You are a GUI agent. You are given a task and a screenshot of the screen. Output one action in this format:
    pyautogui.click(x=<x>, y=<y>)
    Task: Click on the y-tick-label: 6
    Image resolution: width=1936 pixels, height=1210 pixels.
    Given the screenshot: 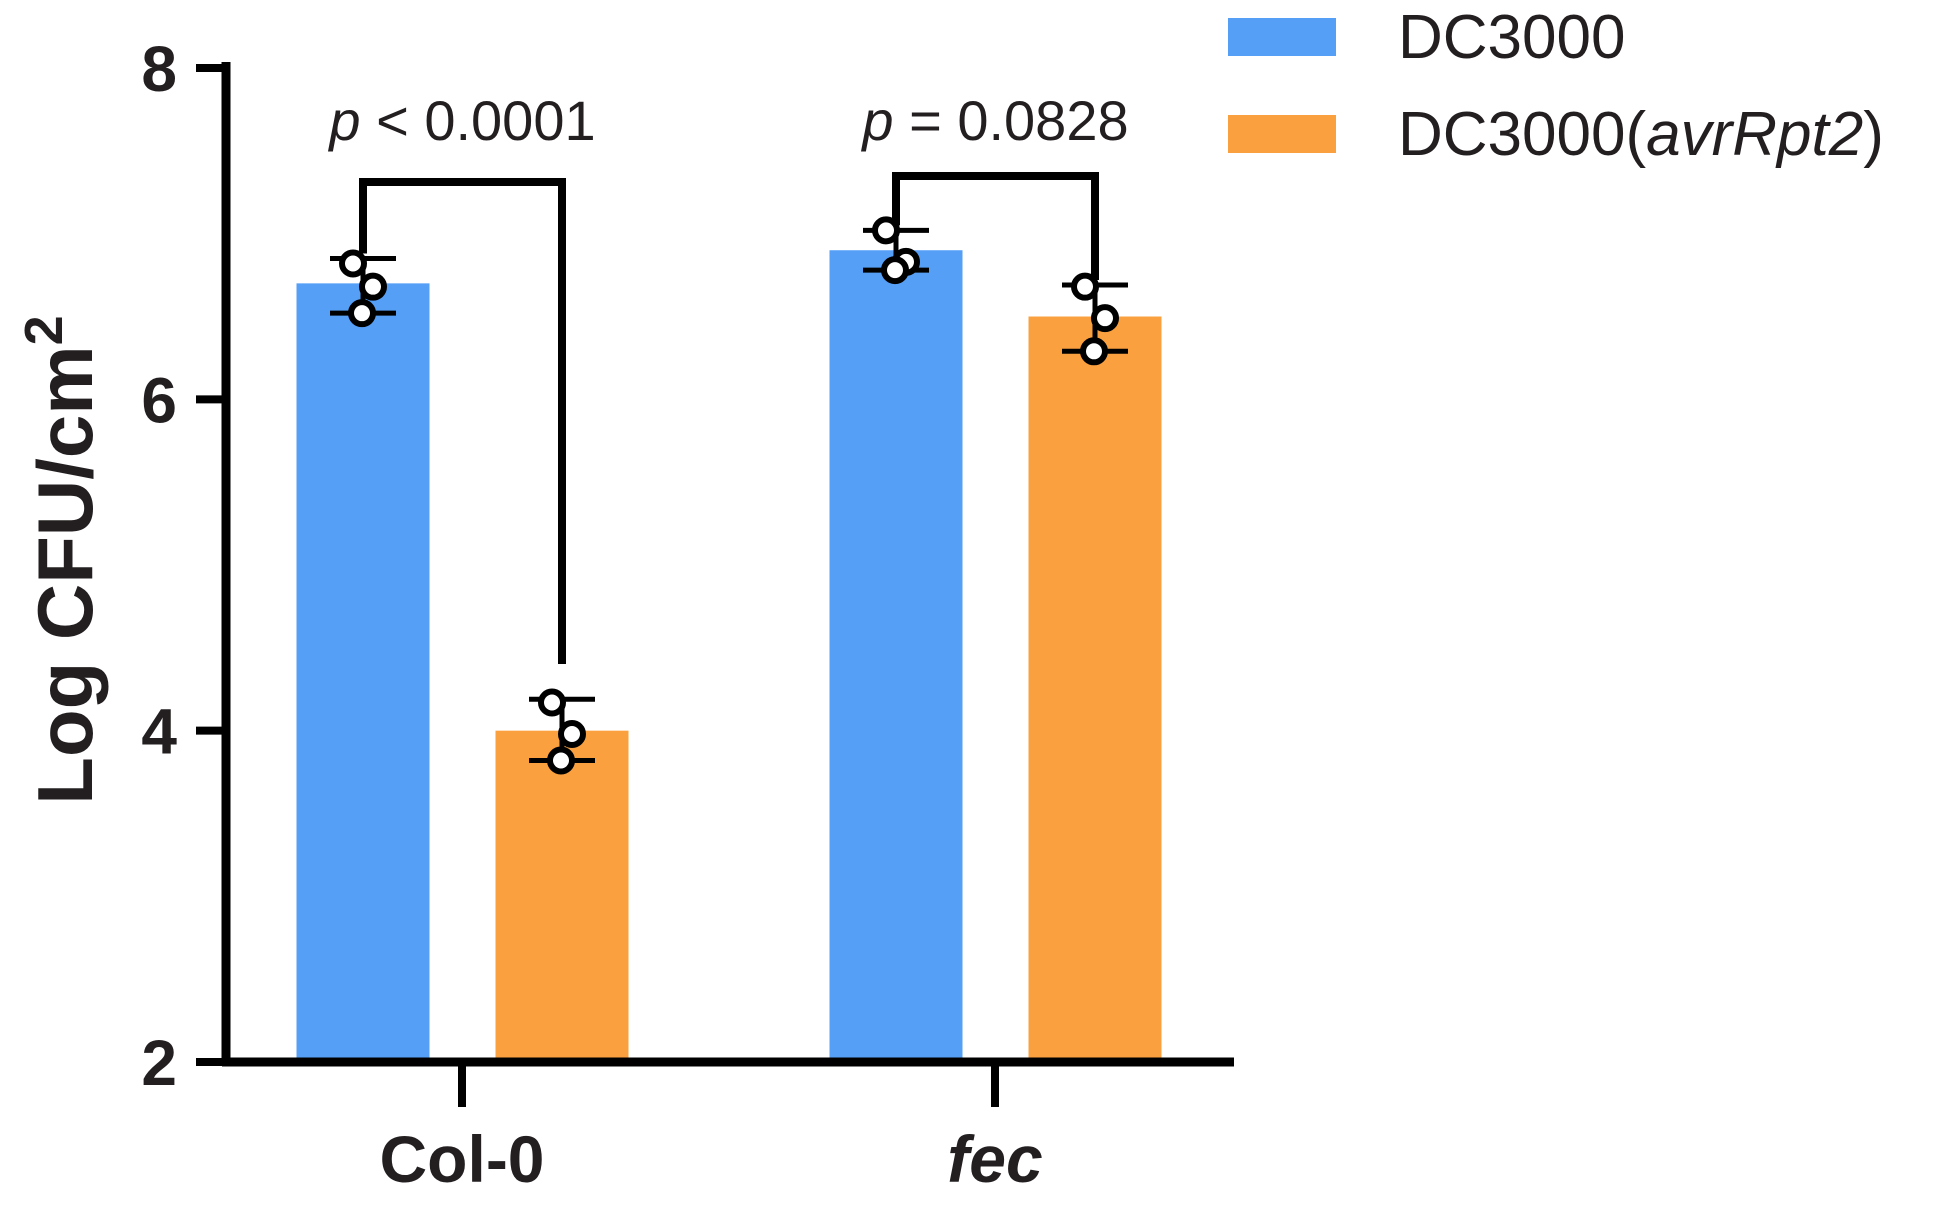 What is the action you would take?
    pyautogui.click(x=159, y=400)
    